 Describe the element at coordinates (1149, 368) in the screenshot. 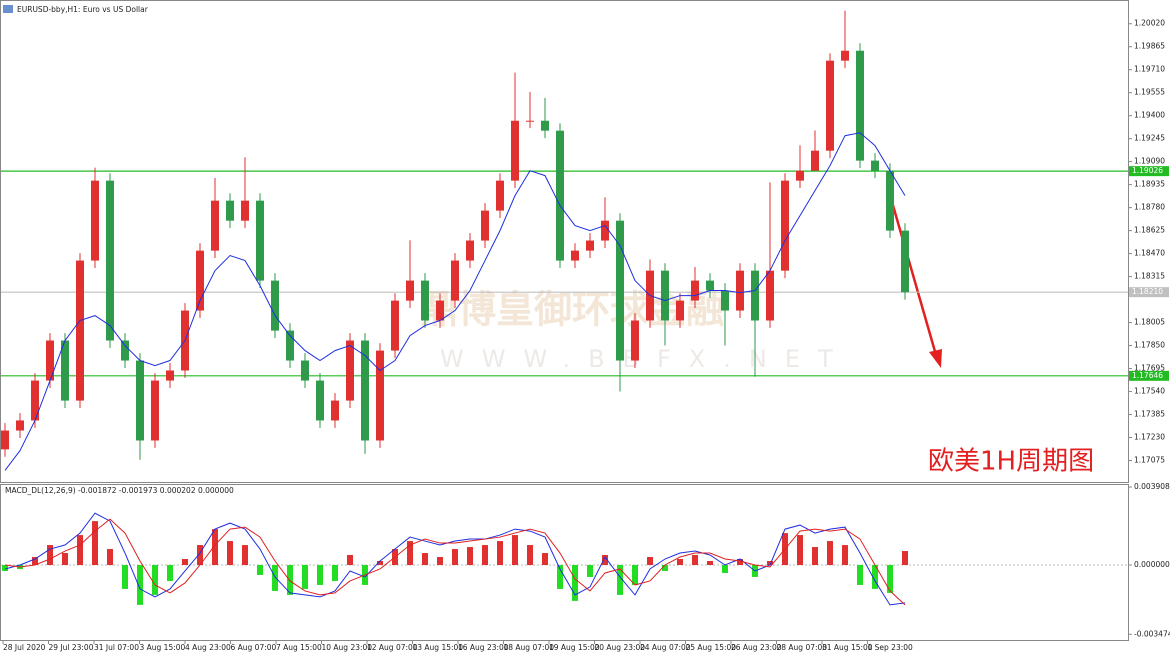

I see `y-tick-label: 1.17695` at that location.